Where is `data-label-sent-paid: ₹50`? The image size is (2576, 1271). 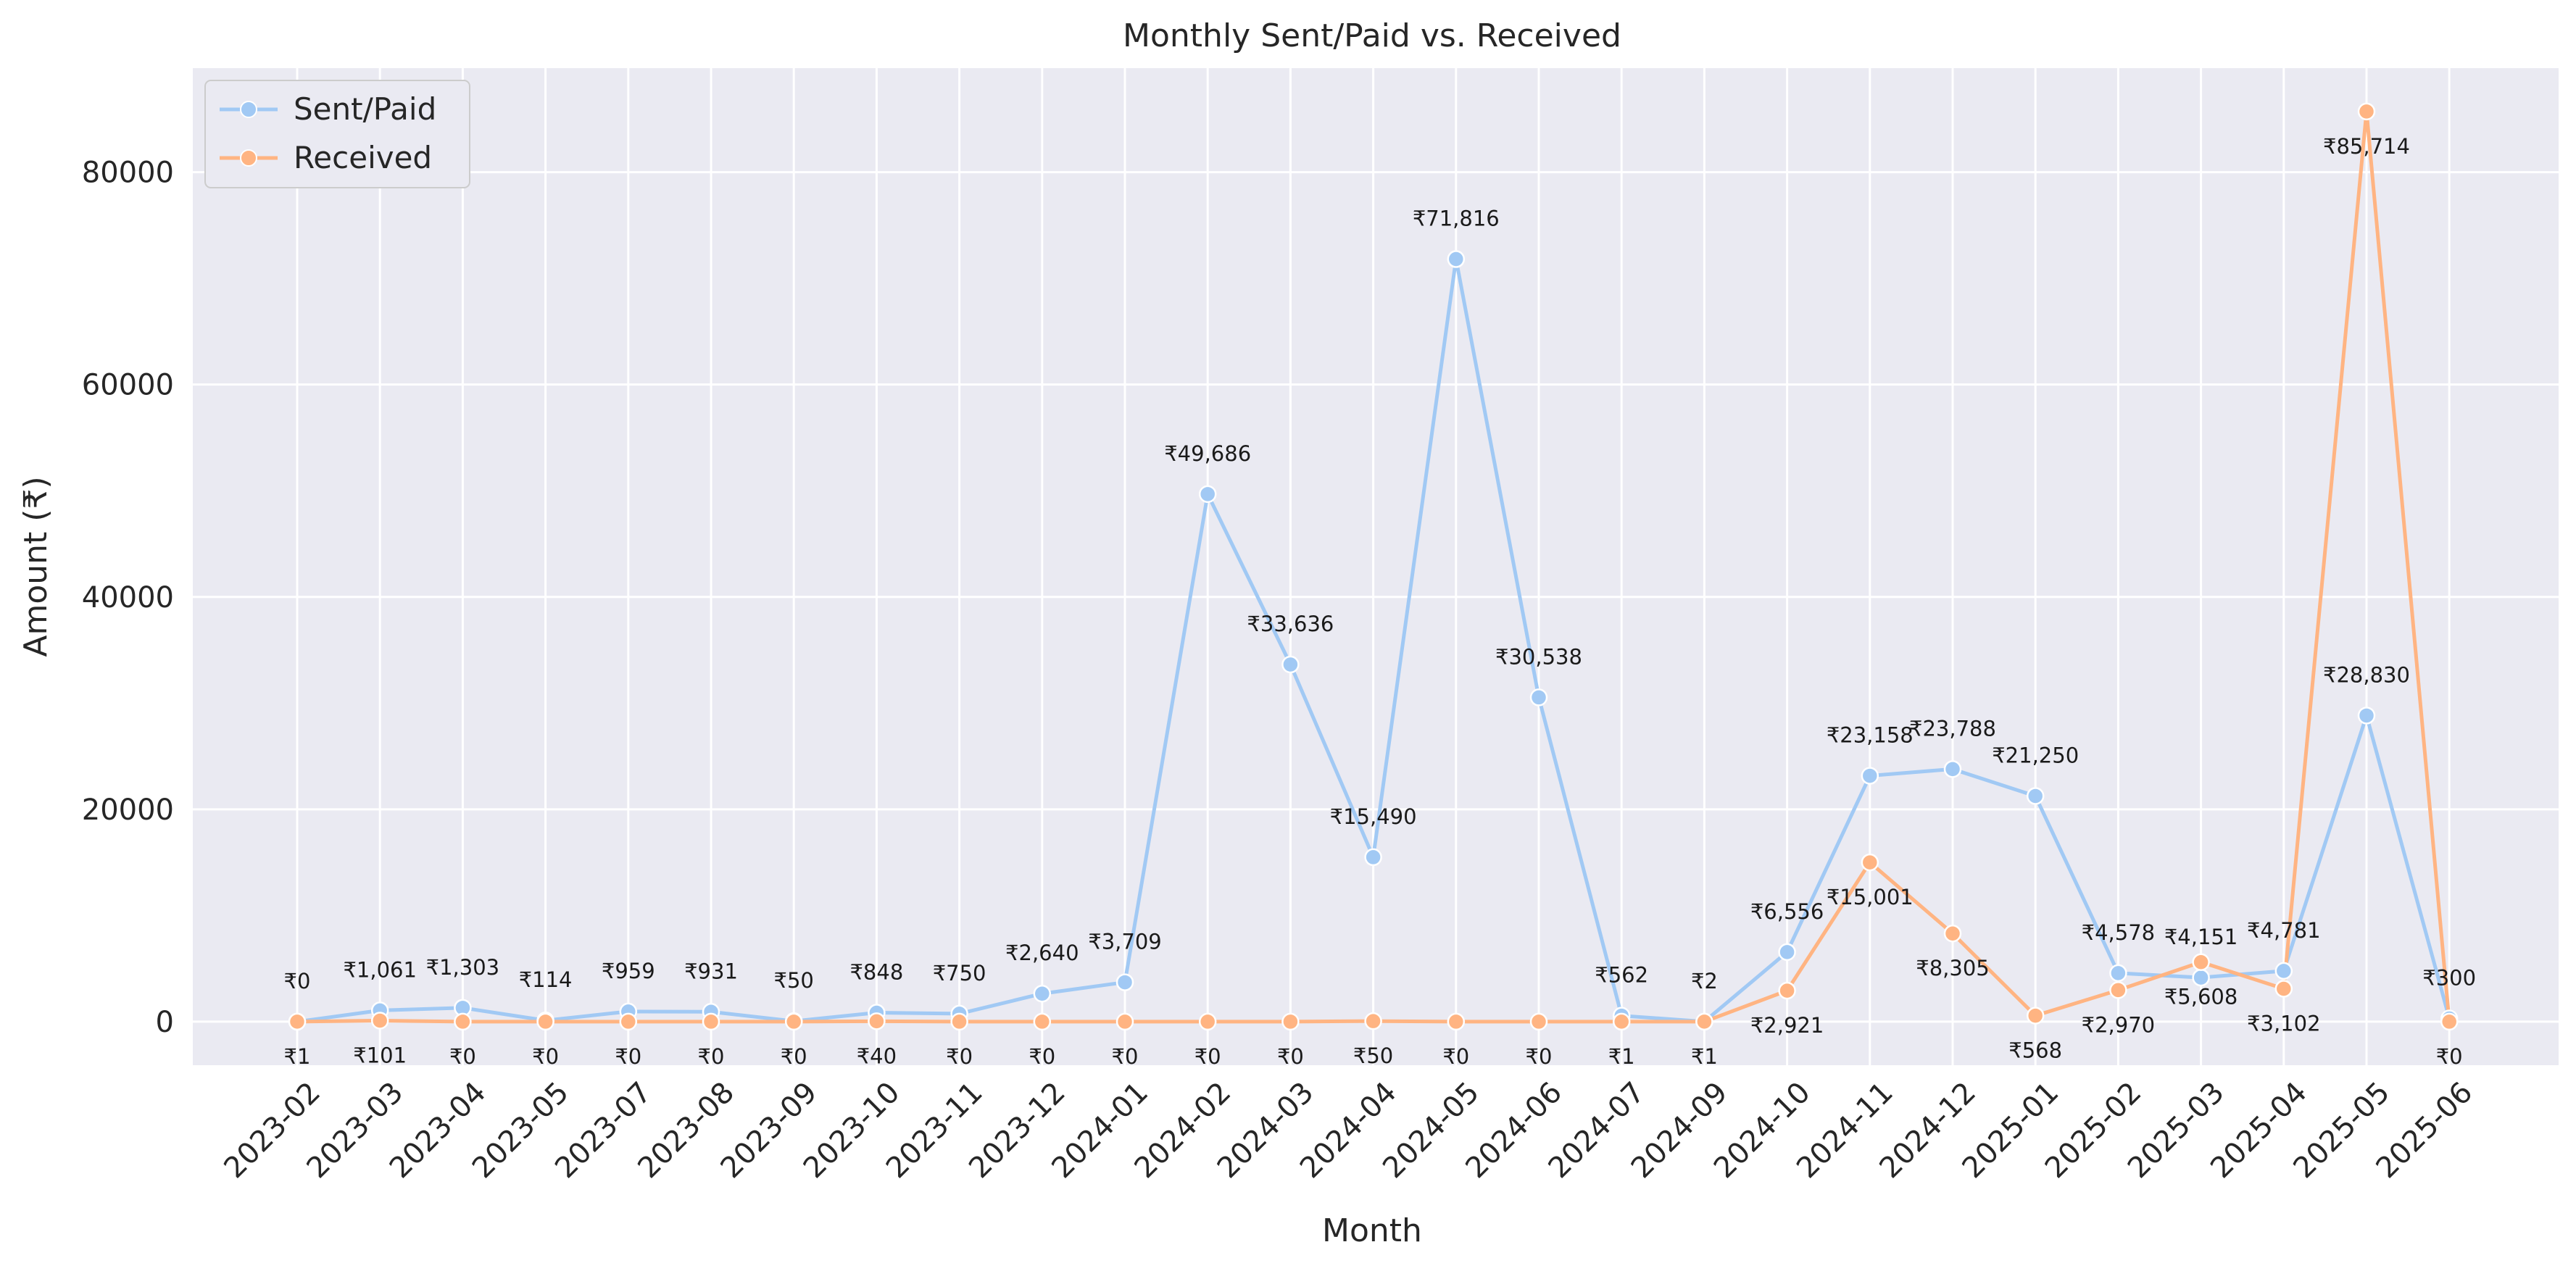 data-label-sent-paid: ₹50 is located at coordinates (794, 981).